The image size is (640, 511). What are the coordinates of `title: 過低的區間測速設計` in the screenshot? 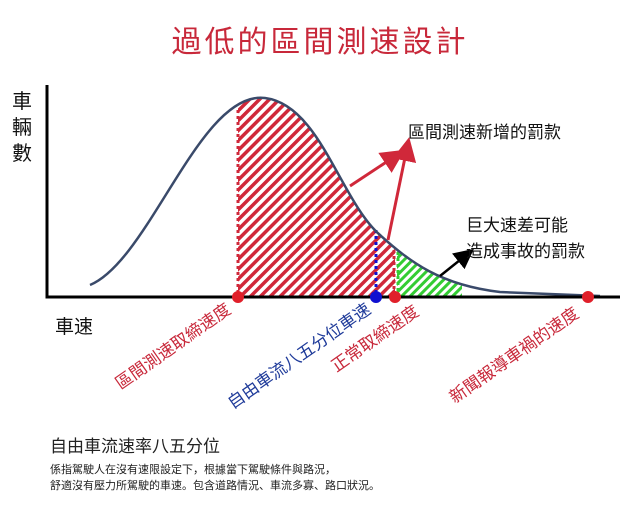 It's located at (320, 42).